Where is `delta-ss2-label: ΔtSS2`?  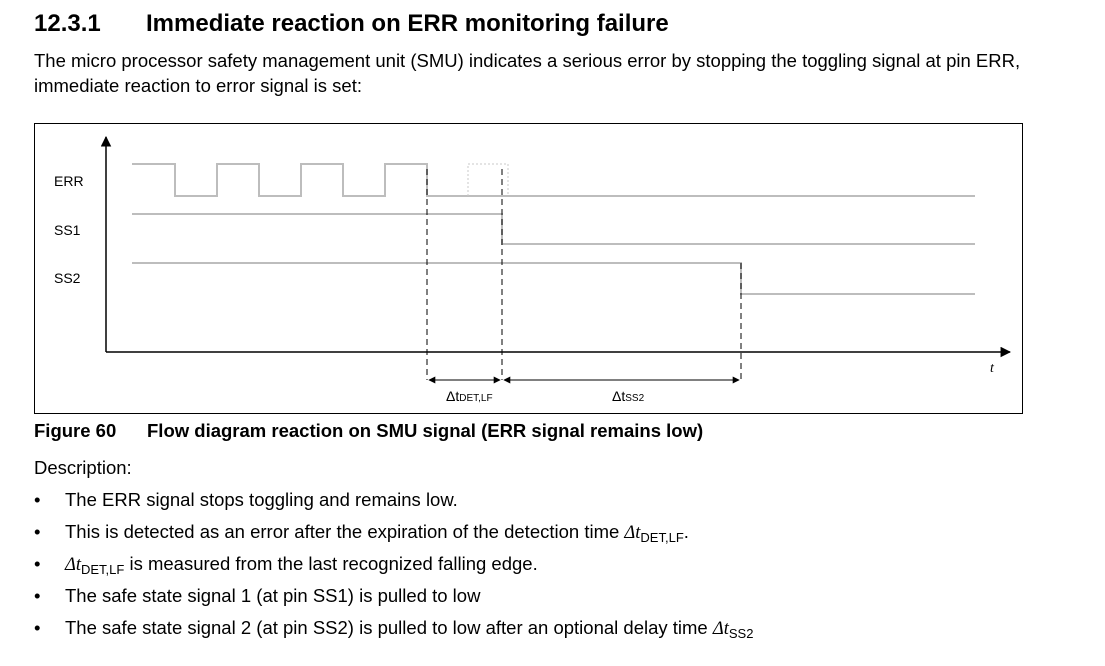
delta-ss2-label: ΔtSS2 is located at coordinates (628, 396).